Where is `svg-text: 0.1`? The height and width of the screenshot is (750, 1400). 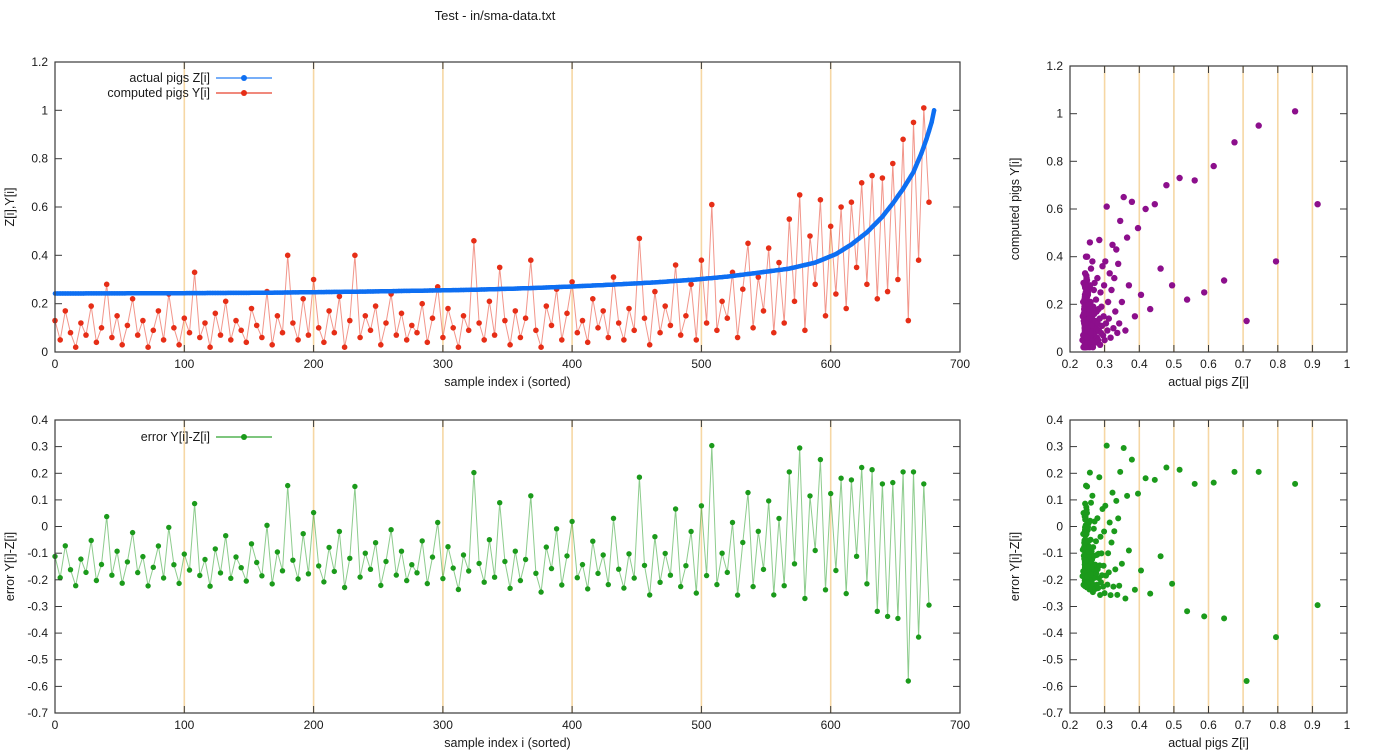
svg-text: 0.1 is located at coordinates (1054, 500).